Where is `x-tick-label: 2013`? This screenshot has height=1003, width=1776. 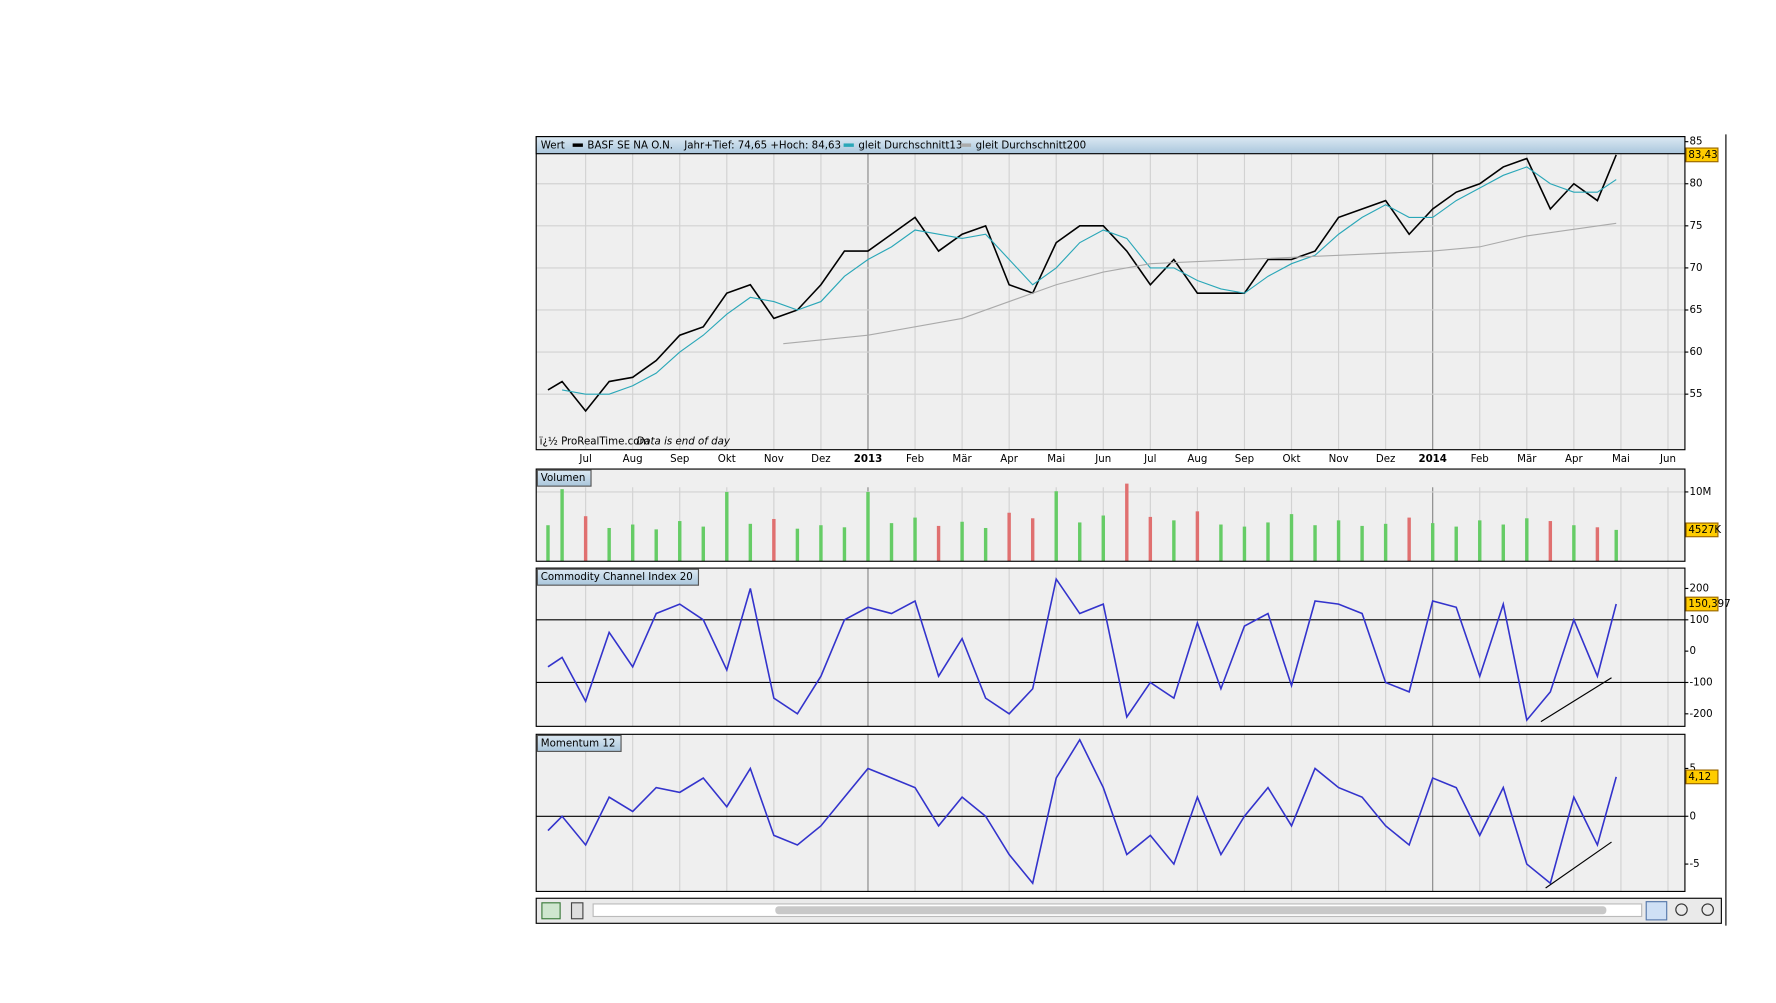 x-tick-label: 2013 is located at coordinates (868, 459).